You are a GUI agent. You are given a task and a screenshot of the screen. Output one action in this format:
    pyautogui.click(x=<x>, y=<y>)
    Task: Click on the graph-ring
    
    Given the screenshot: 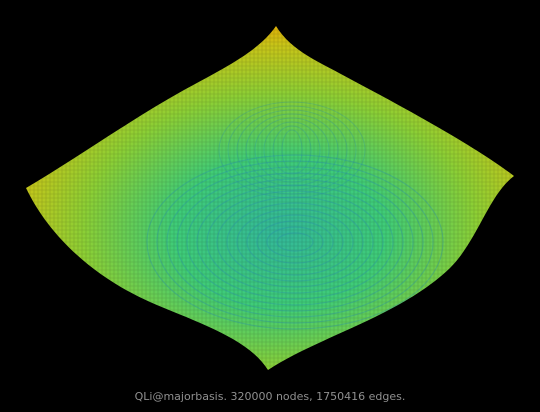 What is the action you would take?
    pyautogui.click(x=295, y=242)
    